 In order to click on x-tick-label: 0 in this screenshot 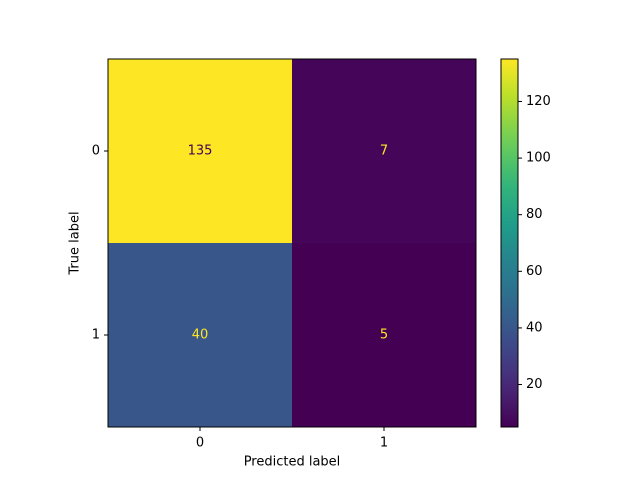, I will do `click(200, 443)`.